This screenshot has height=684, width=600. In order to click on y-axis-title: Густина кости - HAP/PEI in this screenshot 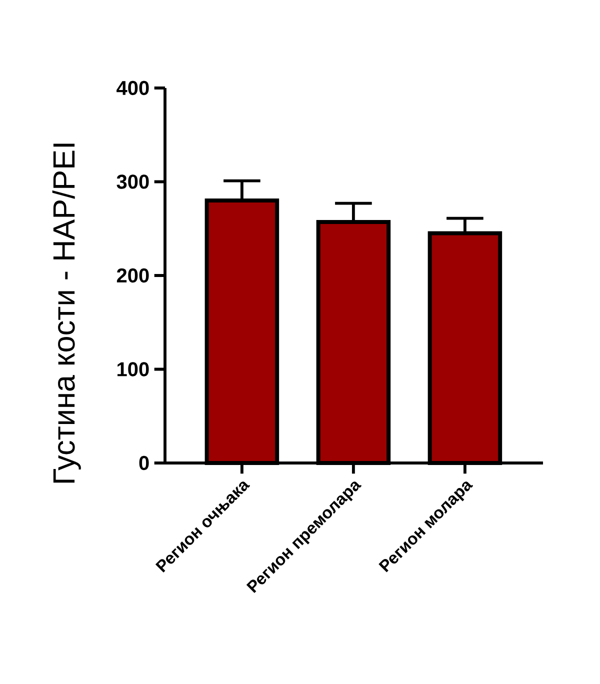, I will do `click(66, 313)`.